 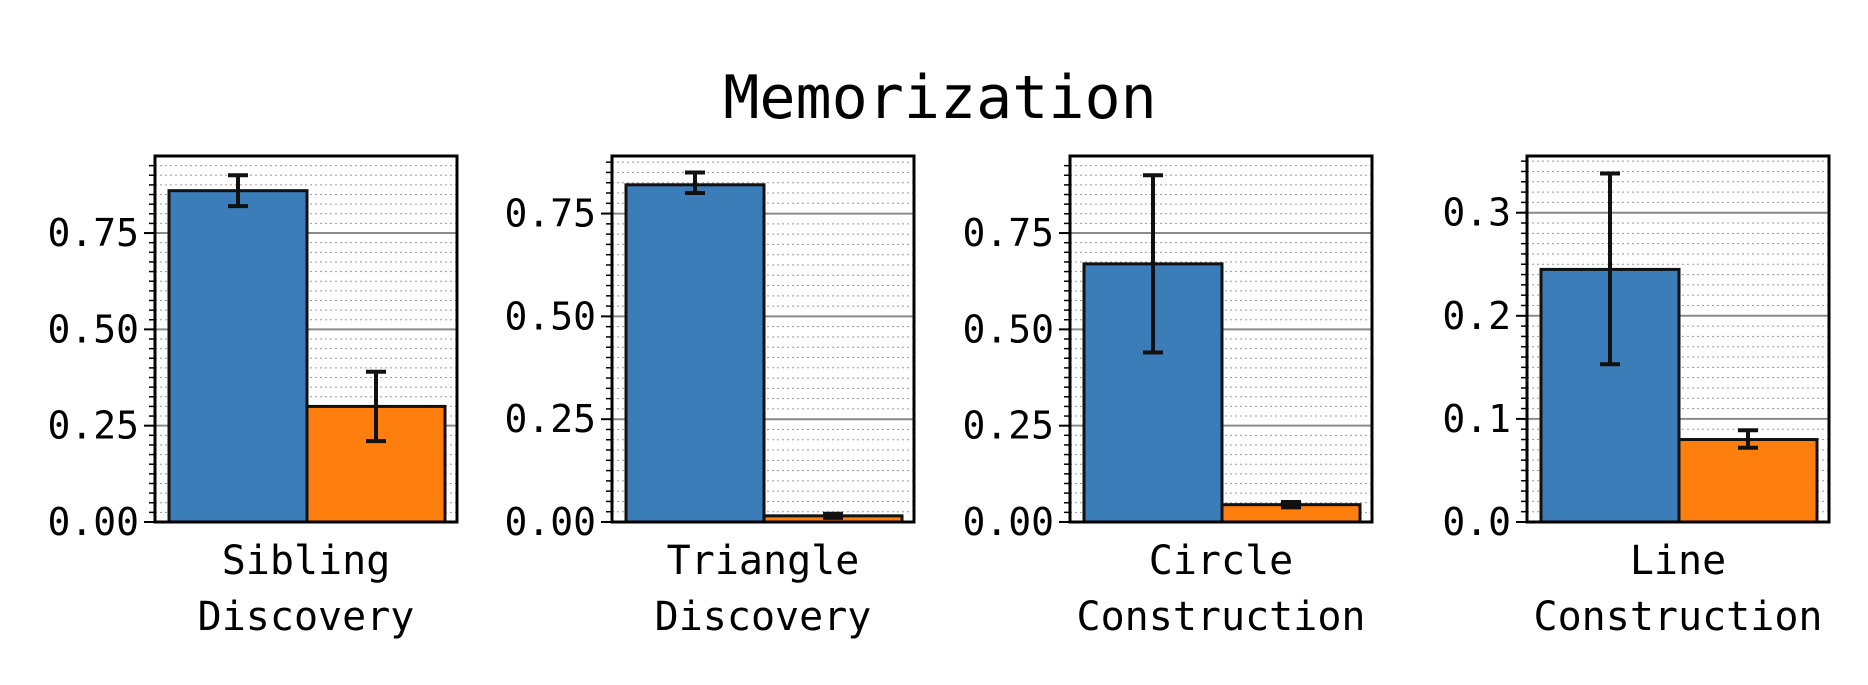 I want to click on x-category-label: Sibling, so click(x=306, y=561).